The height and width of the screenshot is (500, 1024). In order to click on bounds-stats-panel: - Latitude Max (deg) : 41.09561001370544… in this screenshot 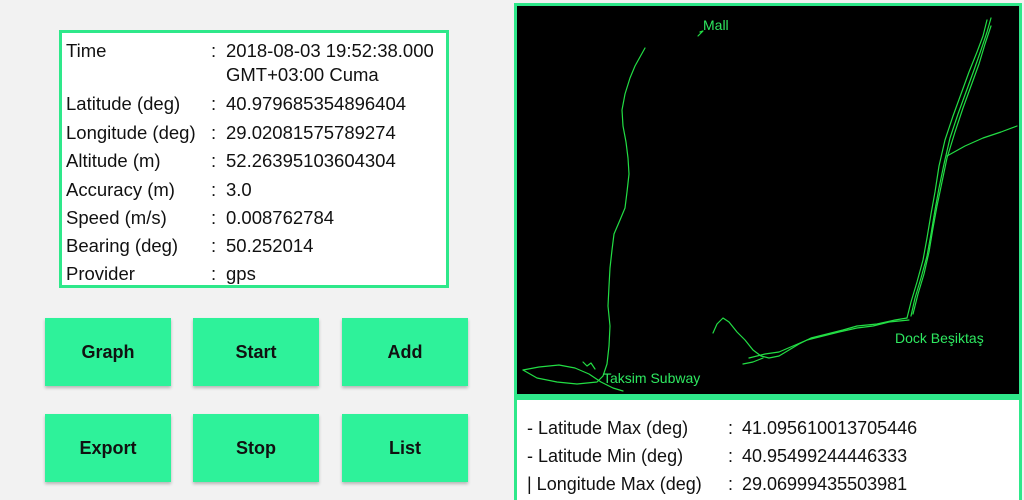, I will do `click(768, 448)`.